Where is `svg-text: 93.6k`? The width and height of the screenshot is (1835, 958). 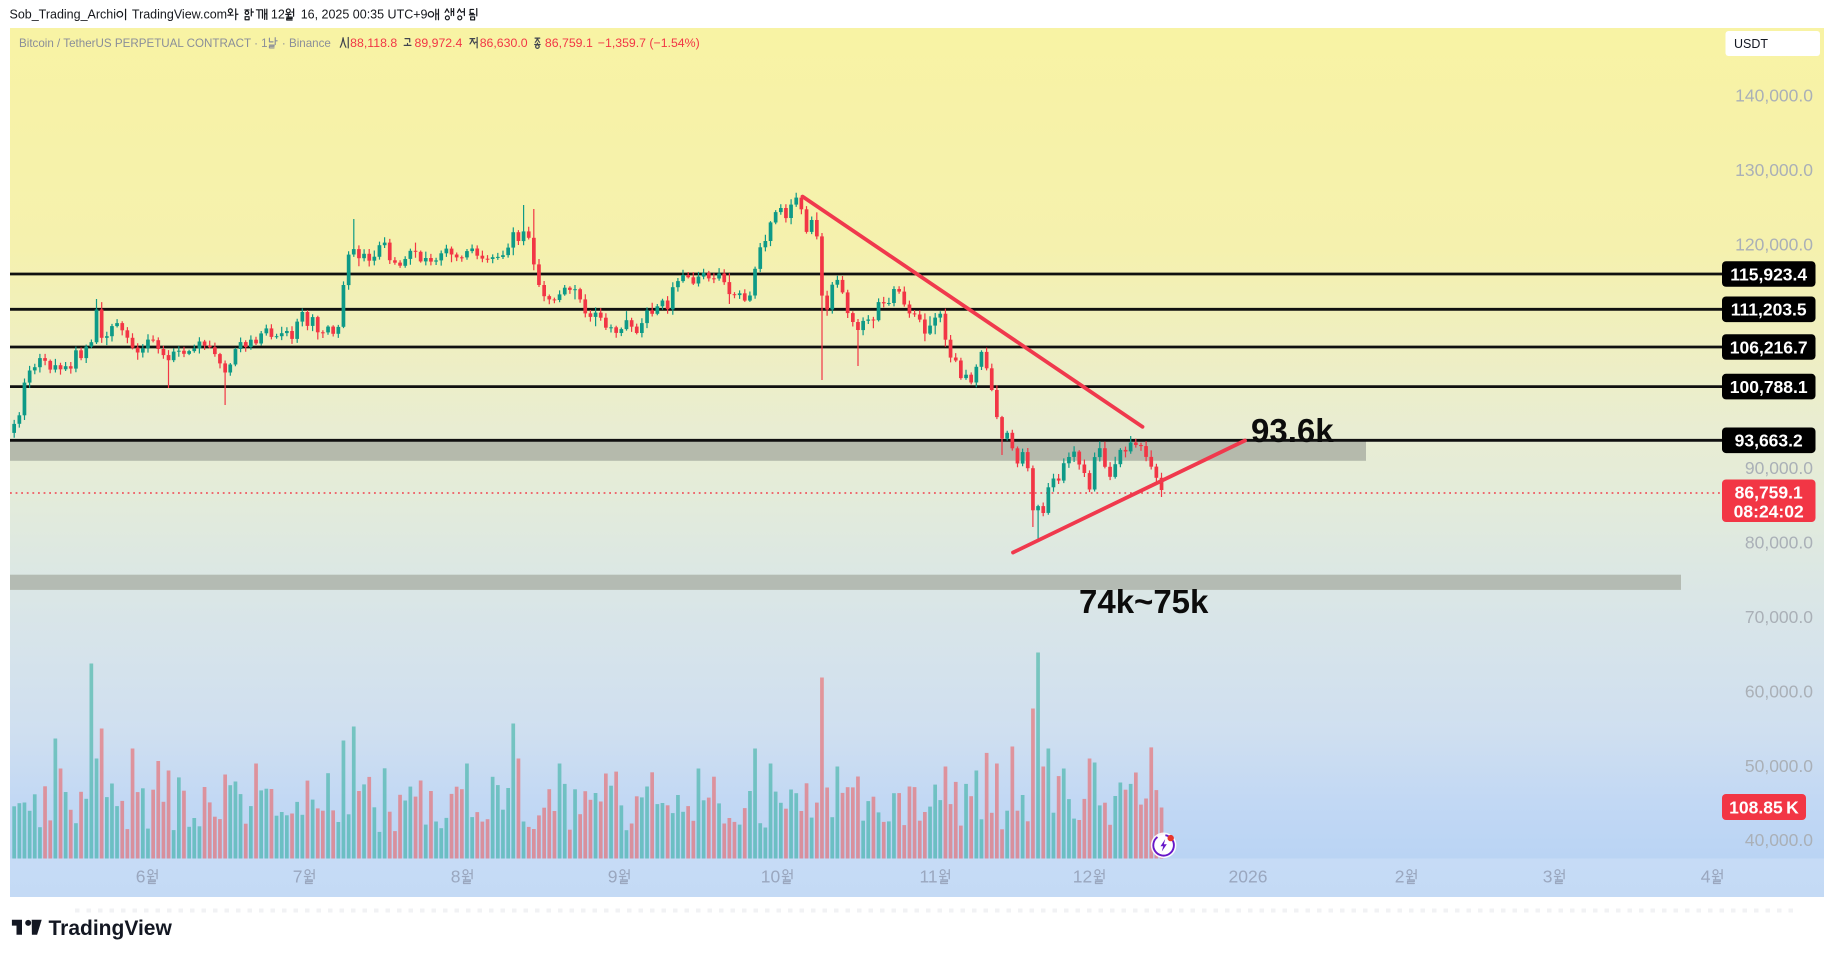
svg-text: 93.6k is located at coordinates (1292, 430).